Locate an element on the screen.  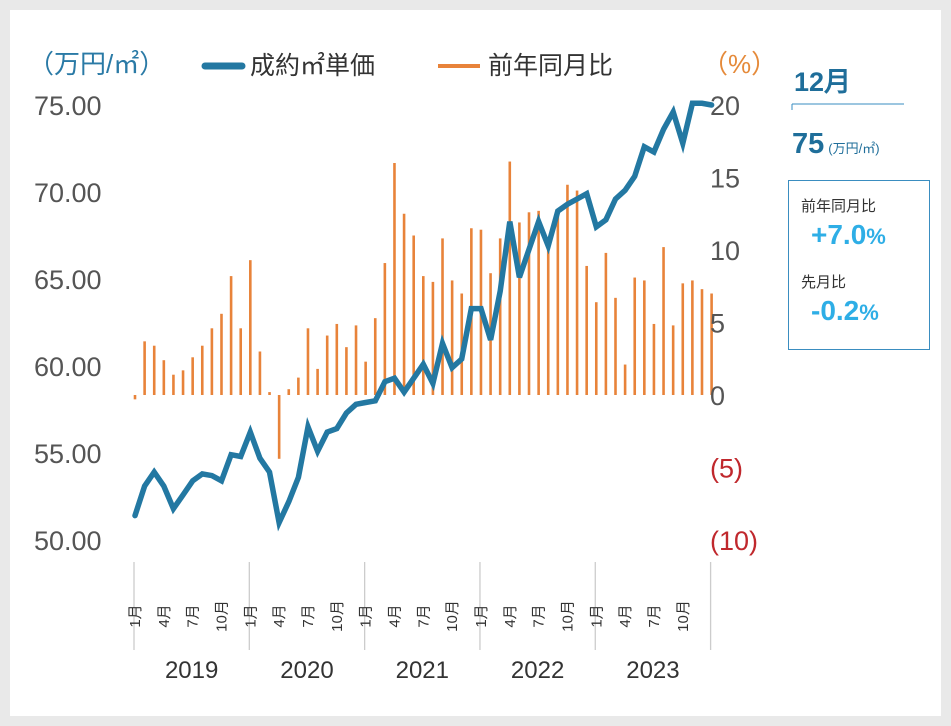
year-label: 2023 is located at coordinates (652, 670).